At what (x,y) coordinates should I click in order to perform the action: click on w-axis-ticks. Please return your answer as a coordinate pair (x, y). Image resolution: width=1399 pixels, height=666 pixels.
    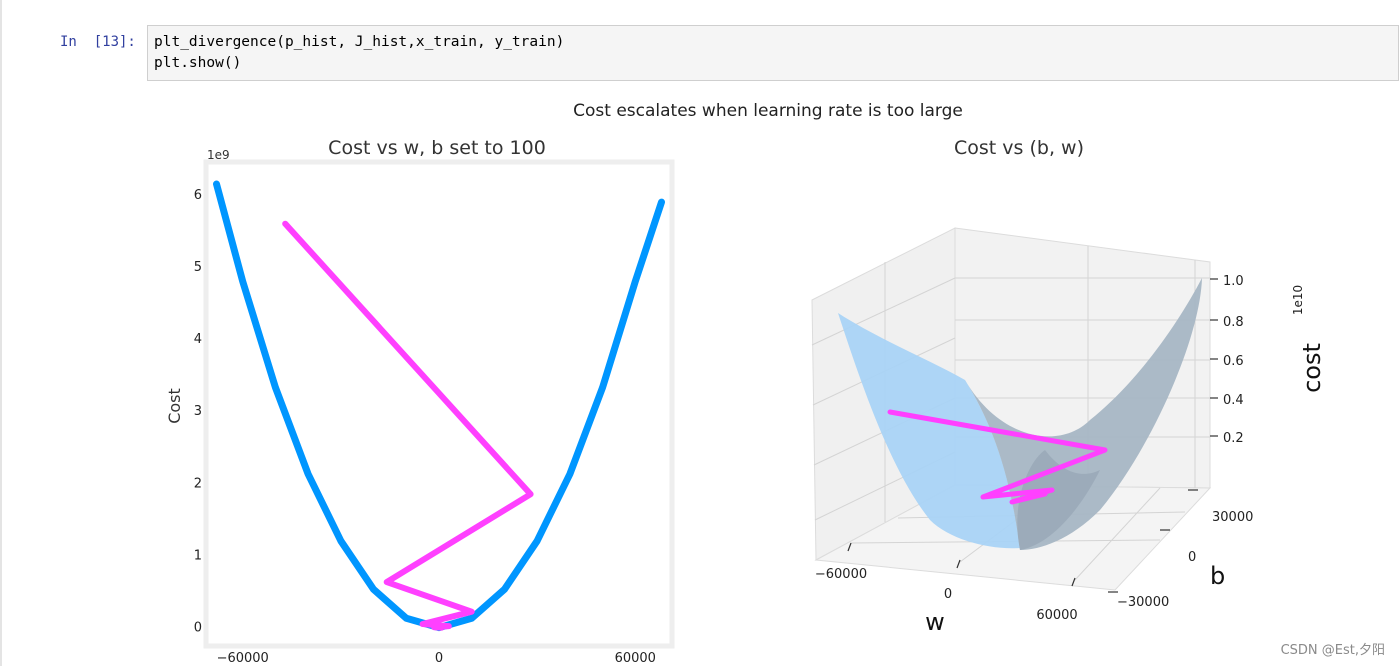
    Looking at the image, I should click on (961, 564).